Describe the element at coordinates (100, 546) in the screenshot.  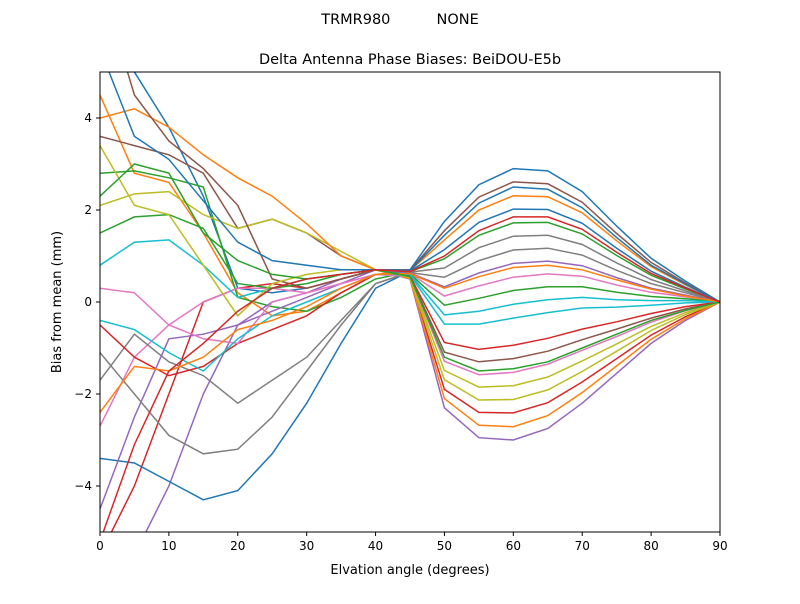
I see `x-tick-label: 0` at that location.